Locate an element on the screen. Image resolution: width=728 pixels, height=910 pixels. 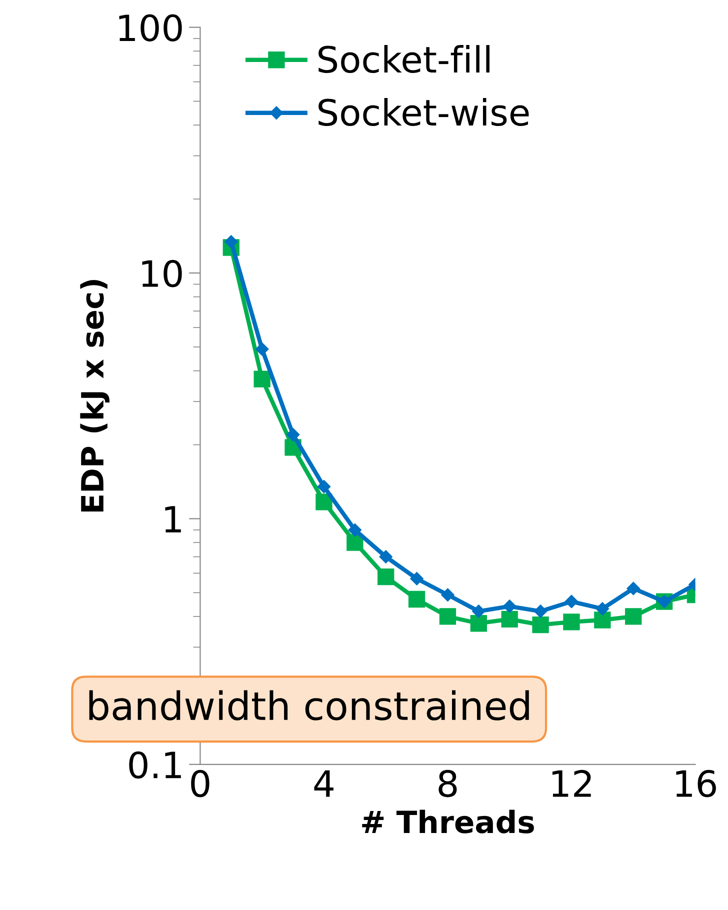
annotation: bandwidth constrained is located at coordinates (309, 705).